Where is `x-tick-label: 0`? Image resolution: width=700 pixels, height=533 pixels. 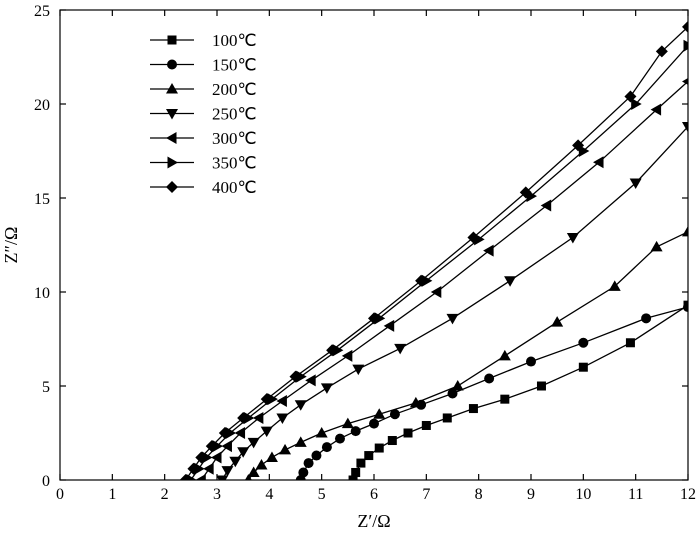
x-tick-label: 0 is located at coordinates (60, 494).